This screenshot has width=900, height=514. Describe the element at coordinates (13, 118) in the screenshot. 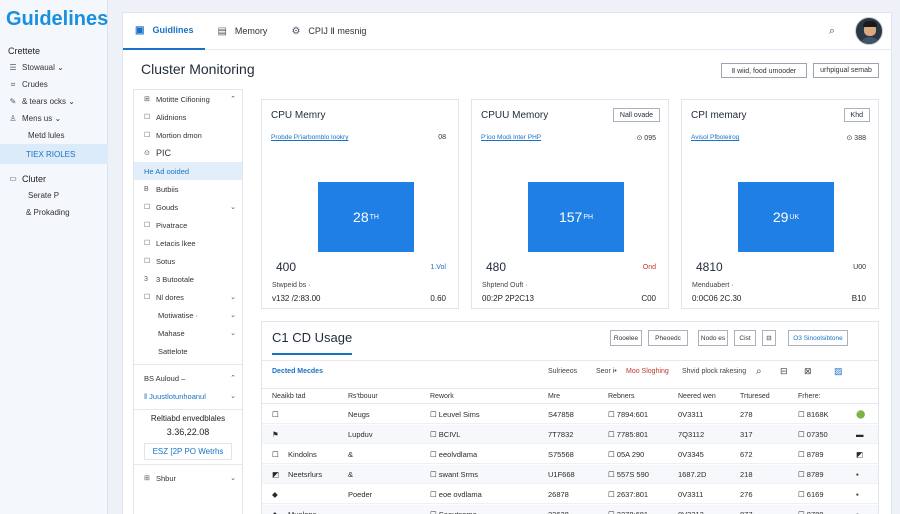

I see `user-icon: ♙` at that location.